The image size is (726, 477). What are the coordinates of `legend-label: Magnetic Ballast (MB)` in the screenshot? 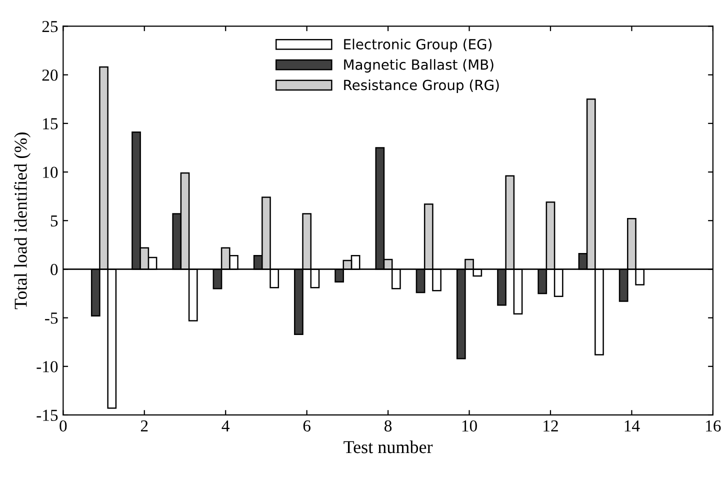 It's located at (419, 66).